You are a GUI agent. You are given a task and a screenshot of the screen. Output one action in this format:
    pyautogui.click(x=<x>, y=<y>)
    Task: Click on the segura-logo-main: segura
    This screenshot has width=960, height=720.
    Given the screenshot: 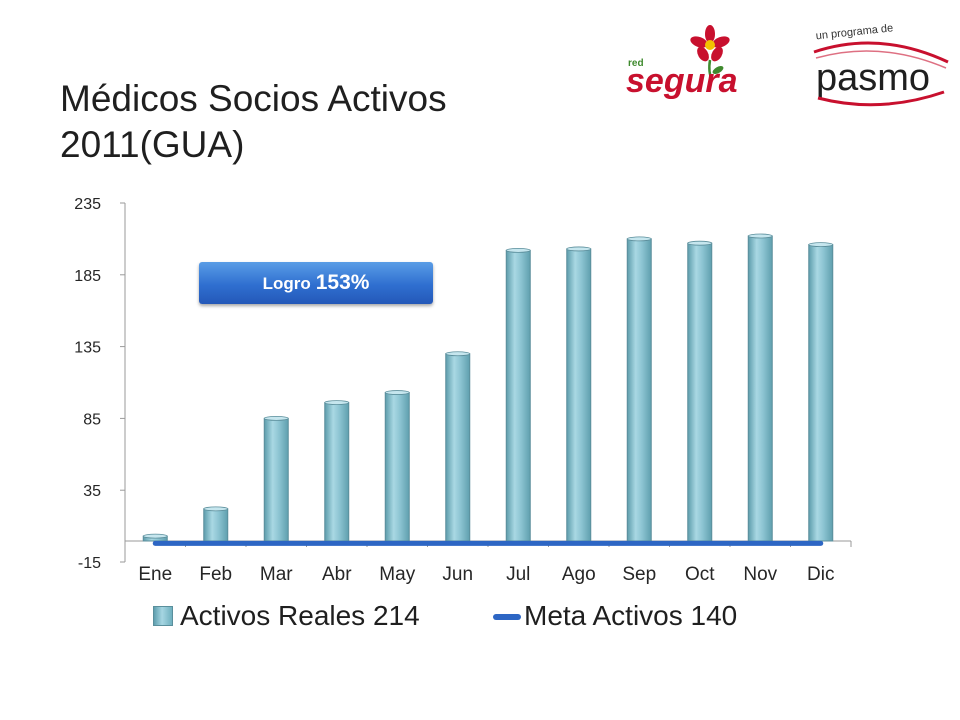 What is the action you would take?
    pyautogui.click(x=682, y=81)
    